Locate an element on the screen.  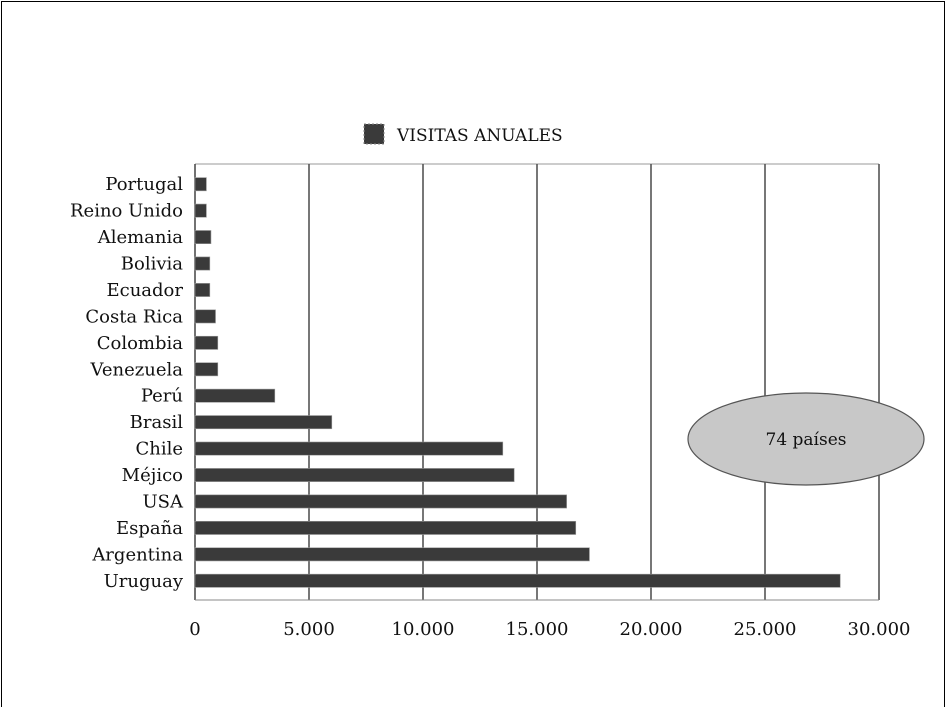
category-label: Ecuador is located at coordinates (144, 290).